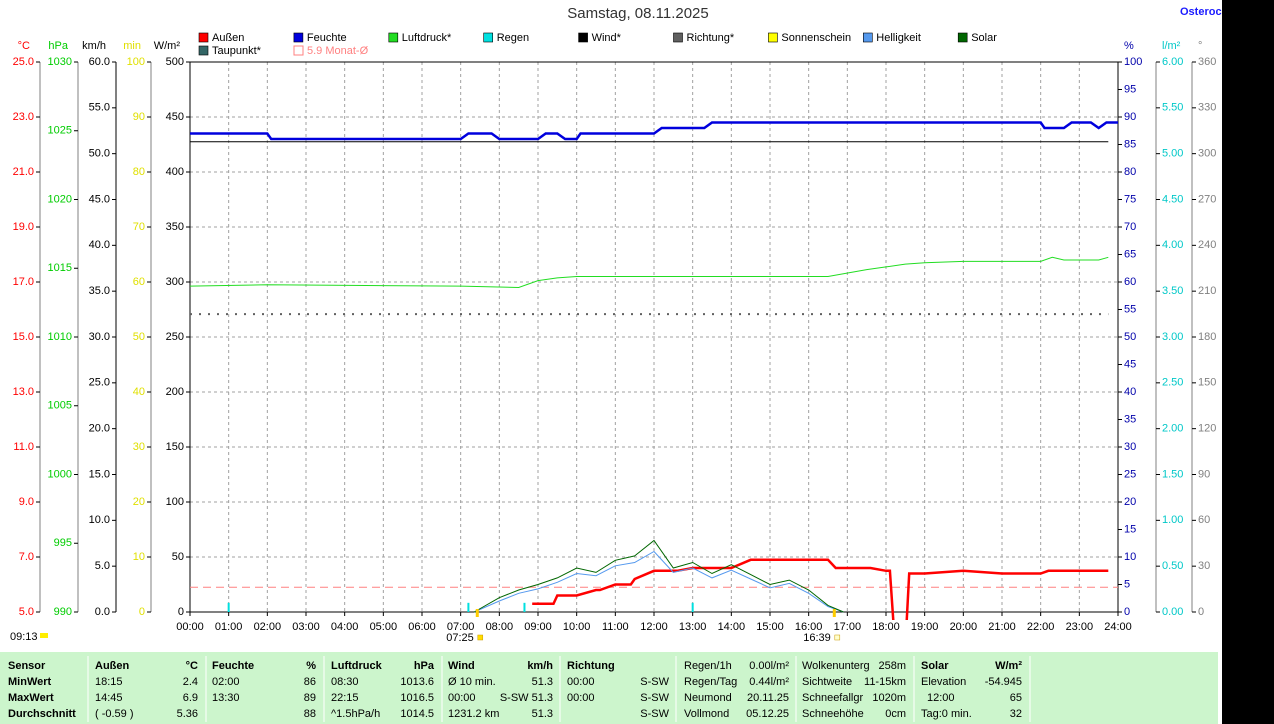 The height and width of the screenshot is (724, 1274). I want to click on moon-time: 09:13, so click(24, 637).